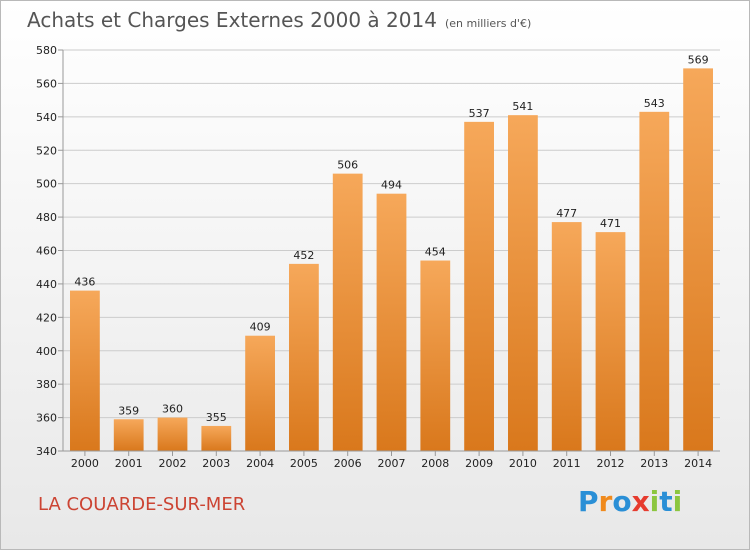  What do you see at coordinates (304, 463) in the screenshot?
I see `x-tick-label: 2005` at bounding box center [304, 463].